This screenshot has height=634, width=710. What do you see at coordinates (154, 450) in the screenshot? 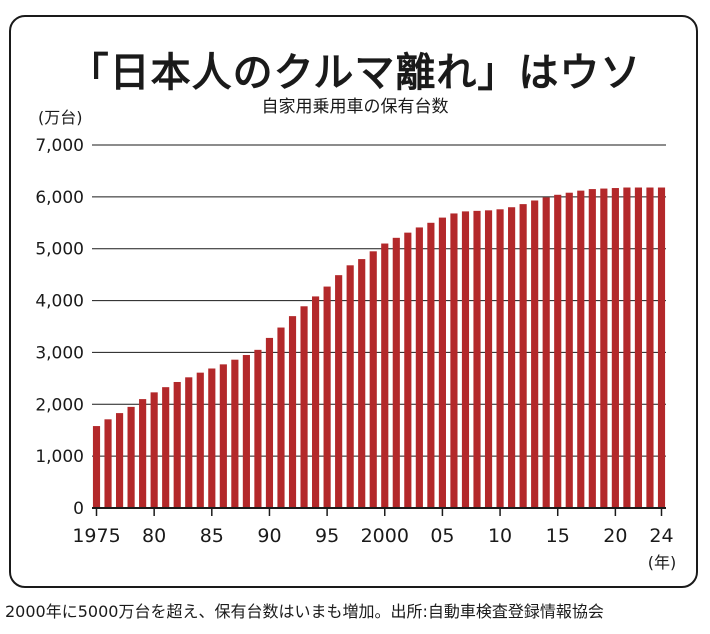
I see `bar-1980` at bounding box center [154, 450].